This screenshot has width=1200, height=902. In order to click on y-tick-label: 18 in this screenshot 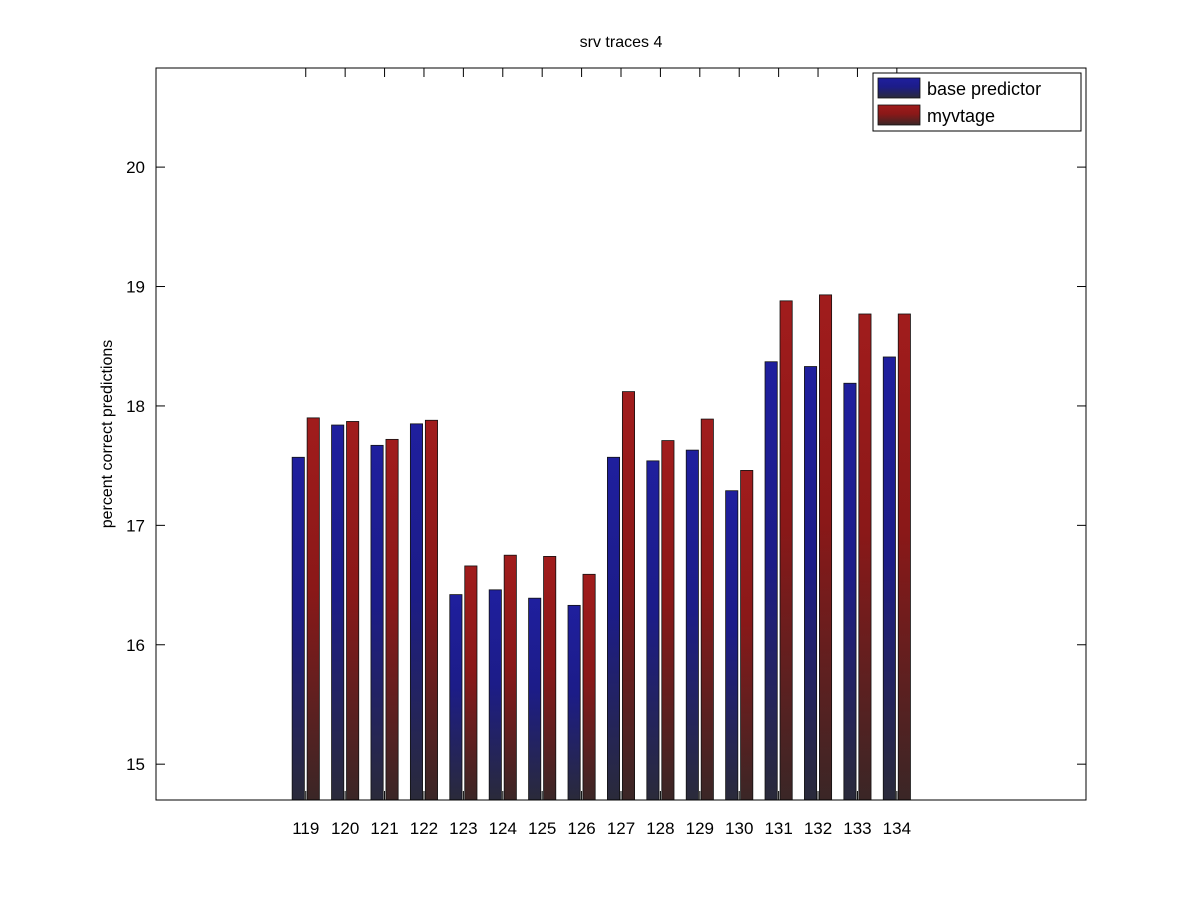, I will do `click(135, 406)`.